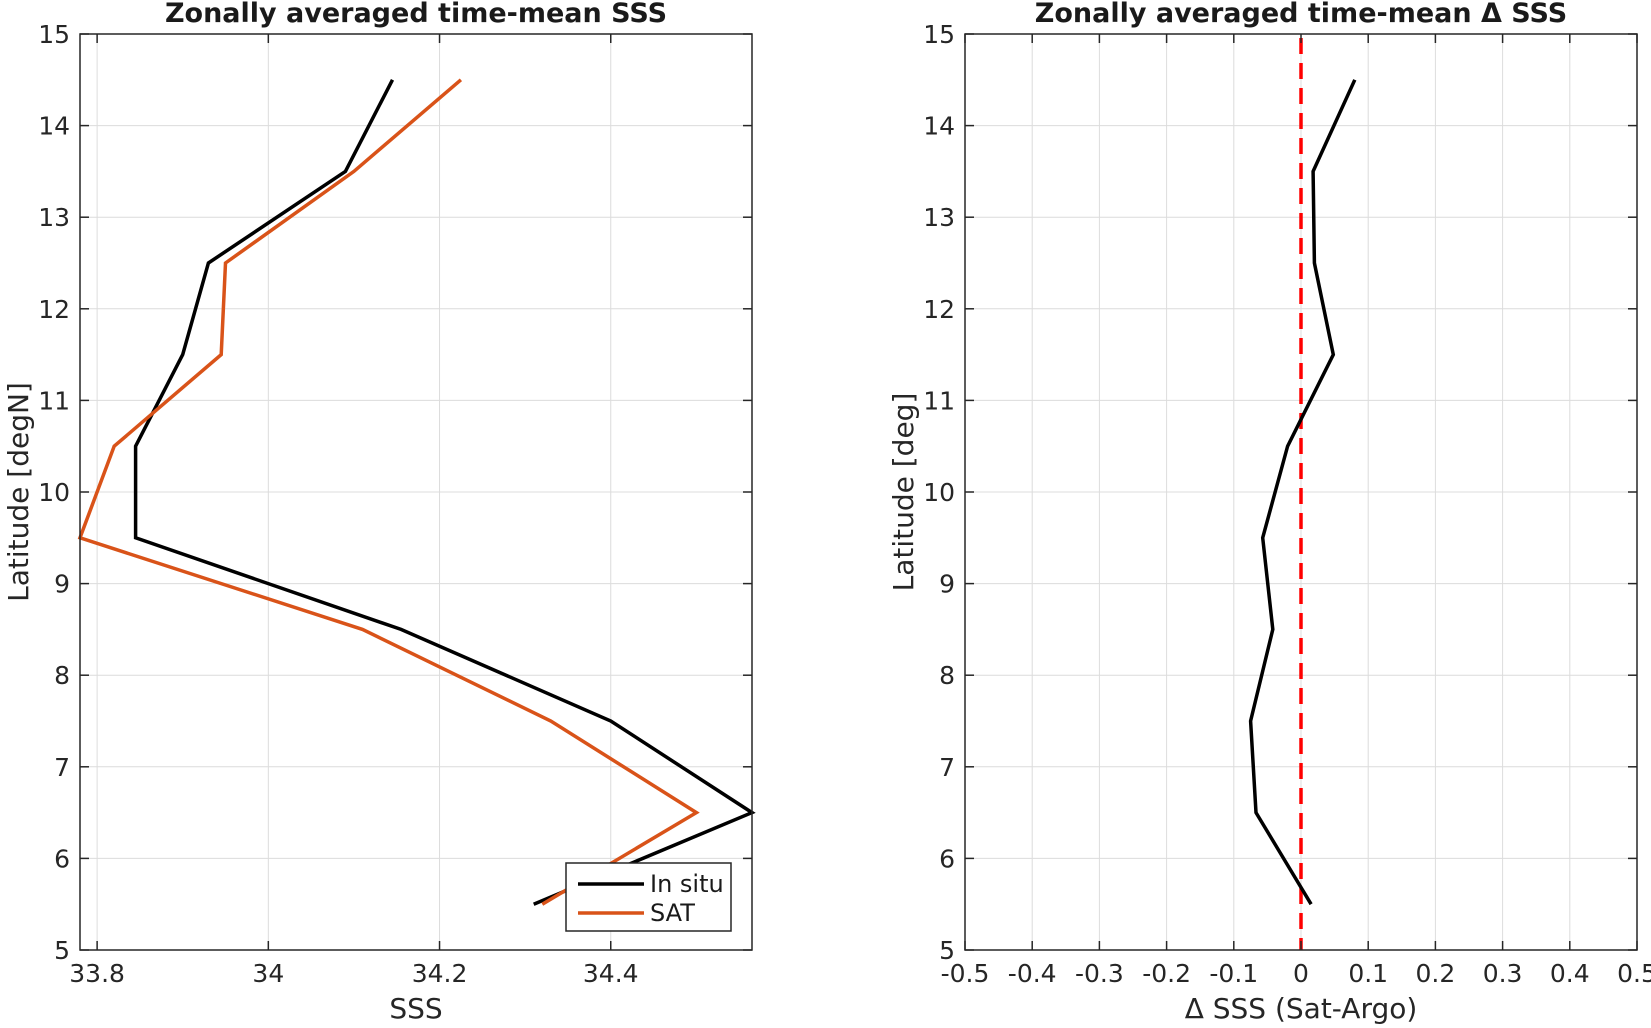  What do you see at coordinates (1166, 973) in the screenshot?
I see `x-tick-label: -0.2` at bounding box center [1166, 973].